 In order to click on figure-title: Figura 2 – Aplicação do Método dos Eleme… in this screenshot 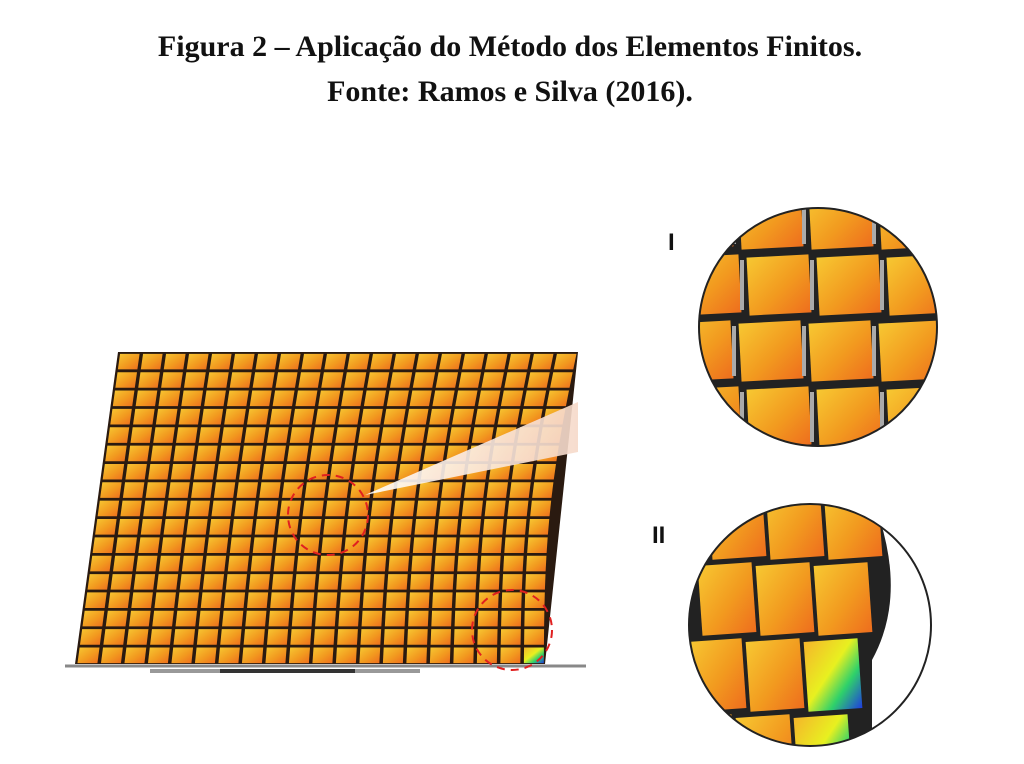, I will do `click(510, 46)`.